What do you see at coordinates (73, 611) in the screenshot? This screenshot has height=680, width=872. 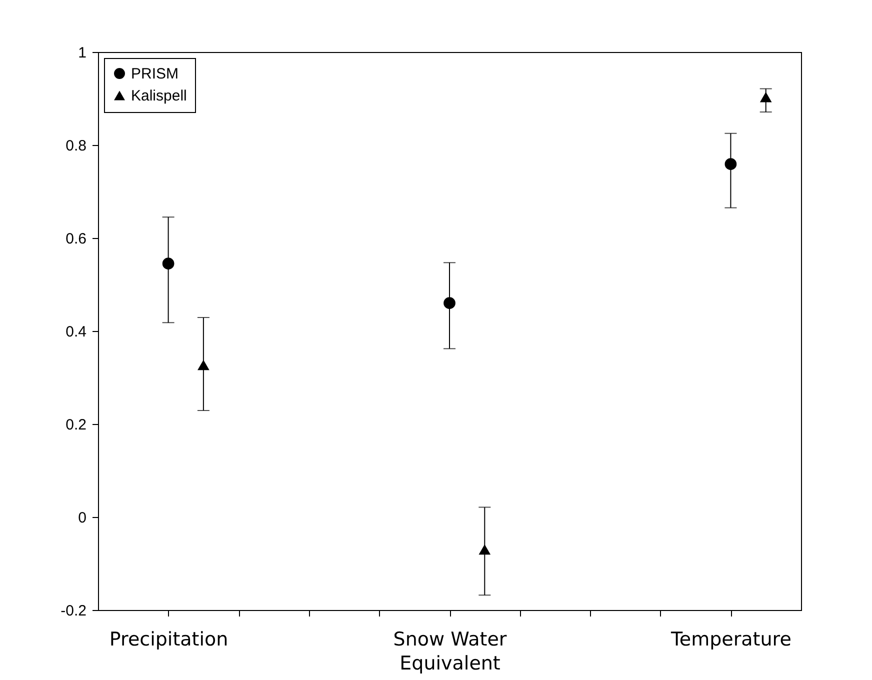 I see `y-tick-label: -0.2` at bounding box center [73, 611].